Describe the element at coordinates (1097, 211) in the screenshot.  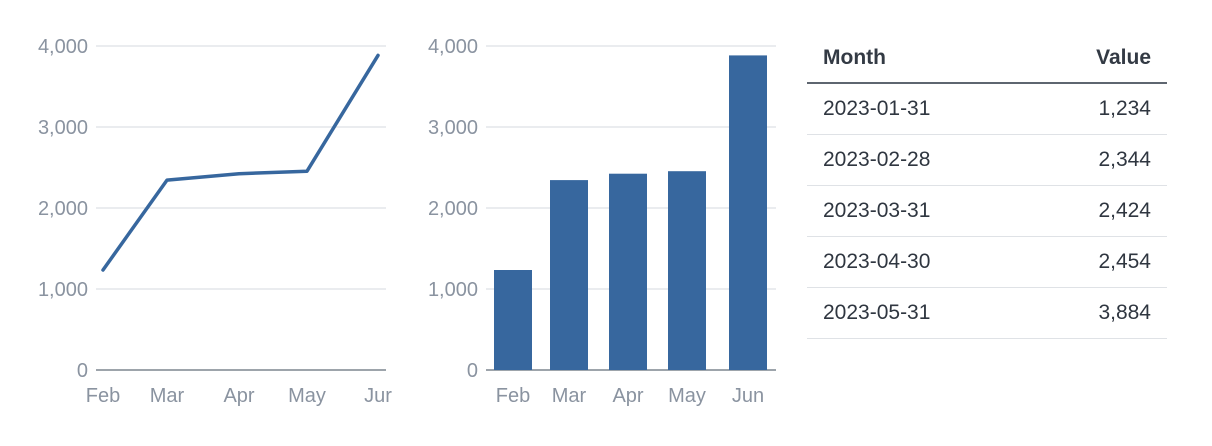
I see `value-cell: 2,424` at that location.